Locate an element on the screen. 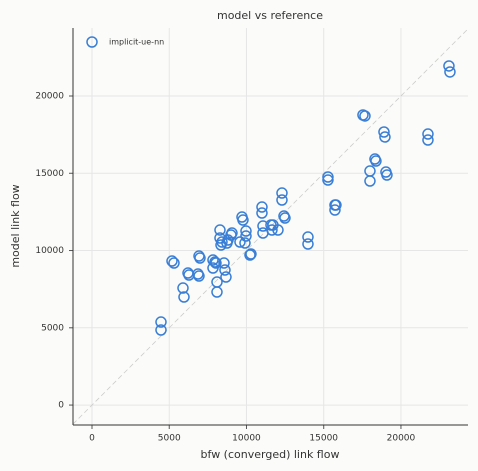 The height and width of the screenshot is (471, 478). x-tick-label: 5000 is located at coordinates (169, 439).